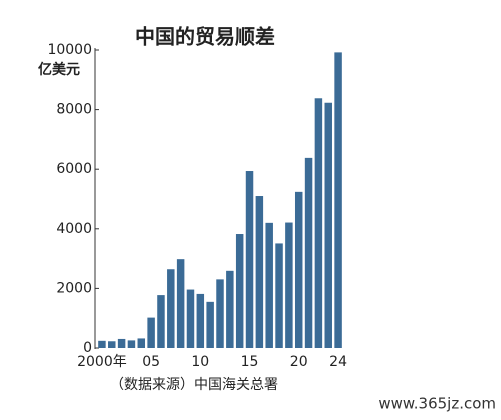  What do you see at coordinates (151, 362) in the screenshot?
I see `x-tick-label: 05` at bounding box center [151, 362].